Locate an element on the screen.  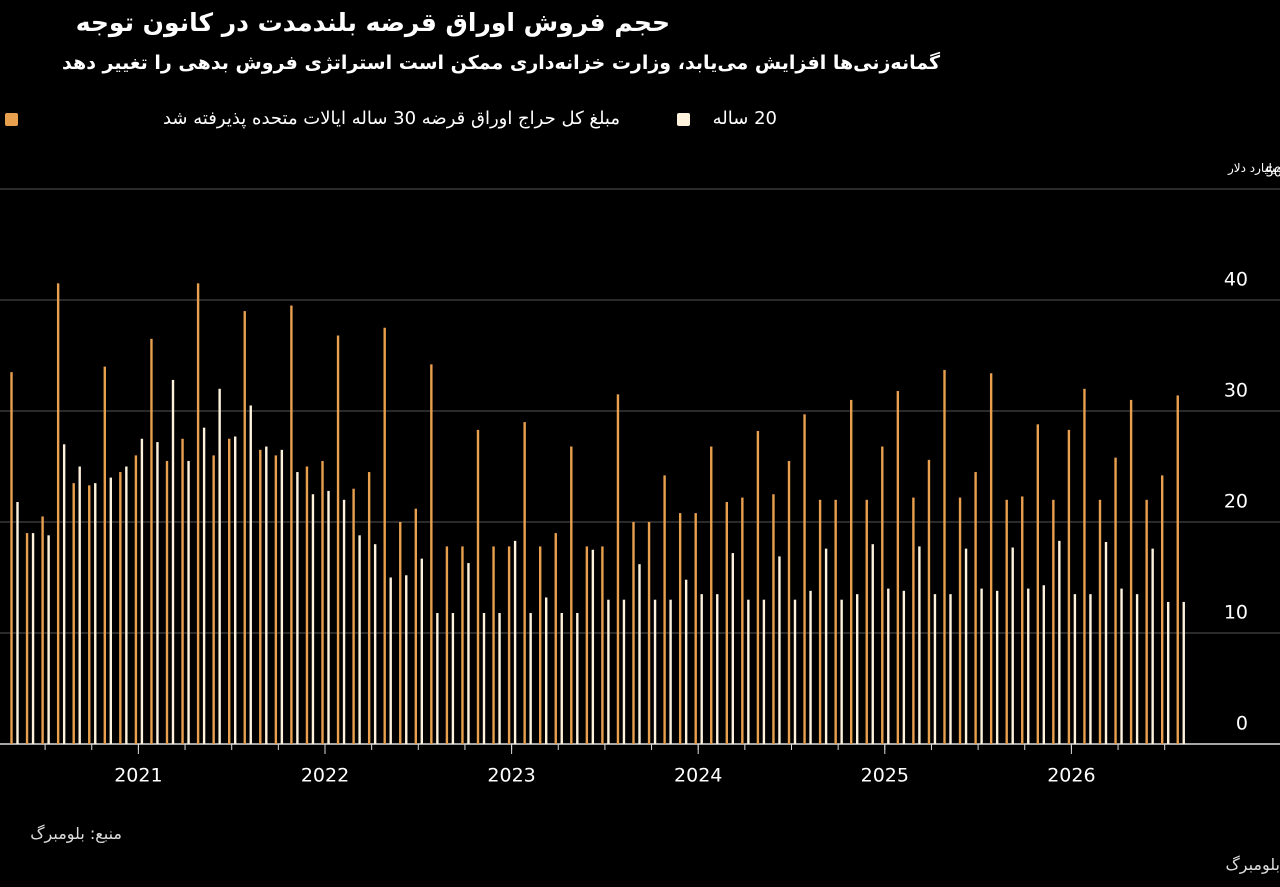
x-tick-label: 2025 is located at coordinates (885, 776).